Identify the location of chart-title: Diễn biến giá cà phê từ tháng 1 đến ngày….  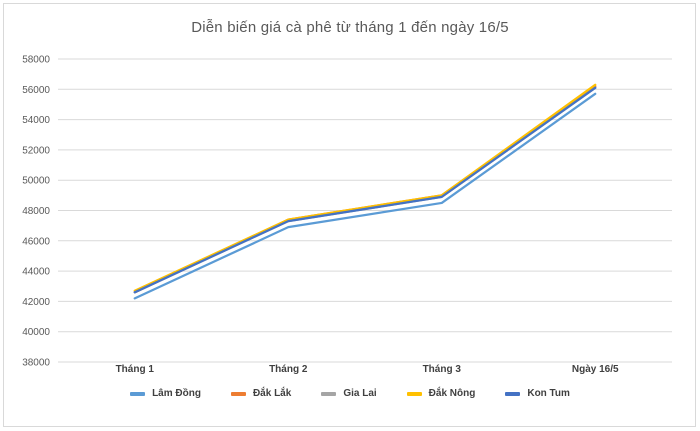
(350, 27).